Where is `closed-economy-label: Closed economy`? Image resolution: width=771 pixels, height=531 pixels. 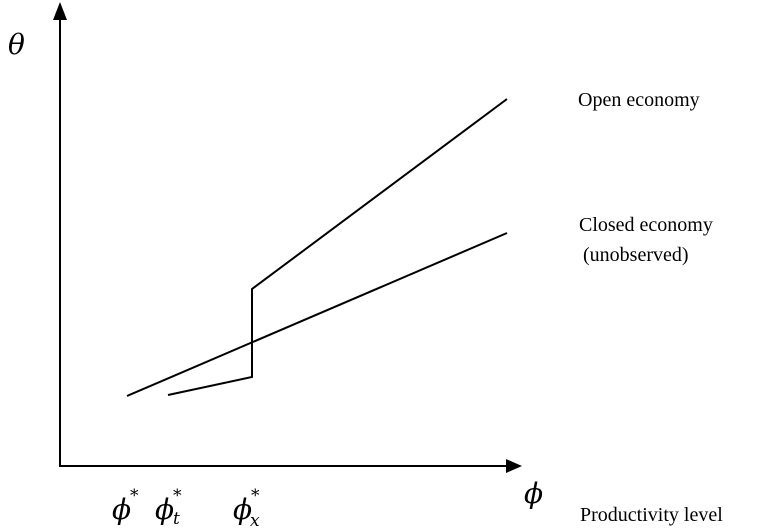
closed-economy-label: Closed economy is located at coordinates (646, 225).